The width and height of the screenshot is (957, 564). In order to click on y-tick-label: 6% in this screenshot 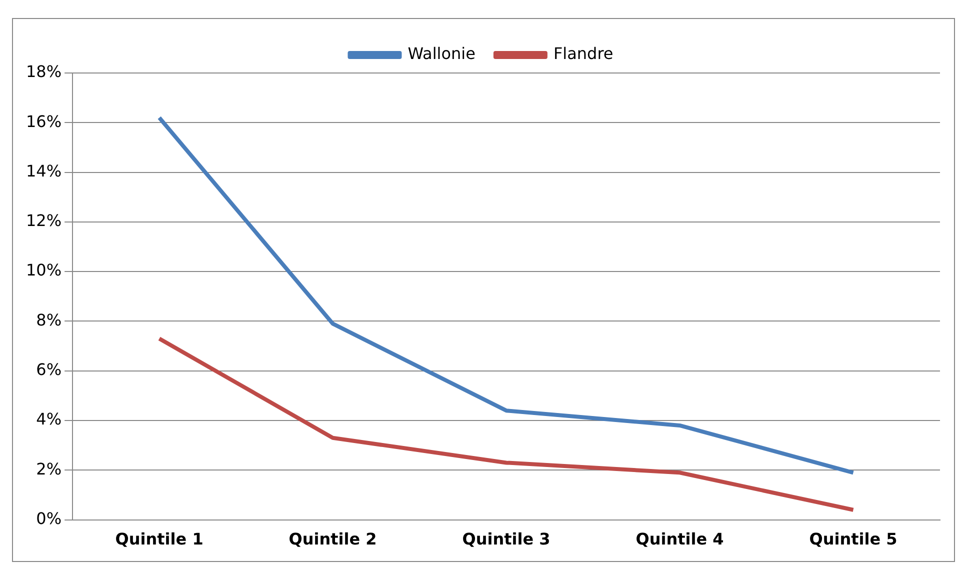, I will do `click(49, 370)`.